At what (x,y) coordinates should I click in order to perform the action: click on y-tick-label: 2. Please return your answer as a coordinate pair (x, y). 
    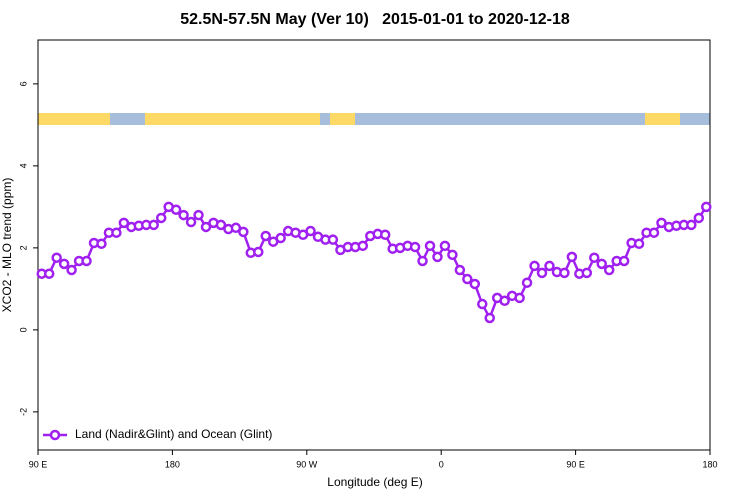
    Looking at the image, I should click on (23, 247).